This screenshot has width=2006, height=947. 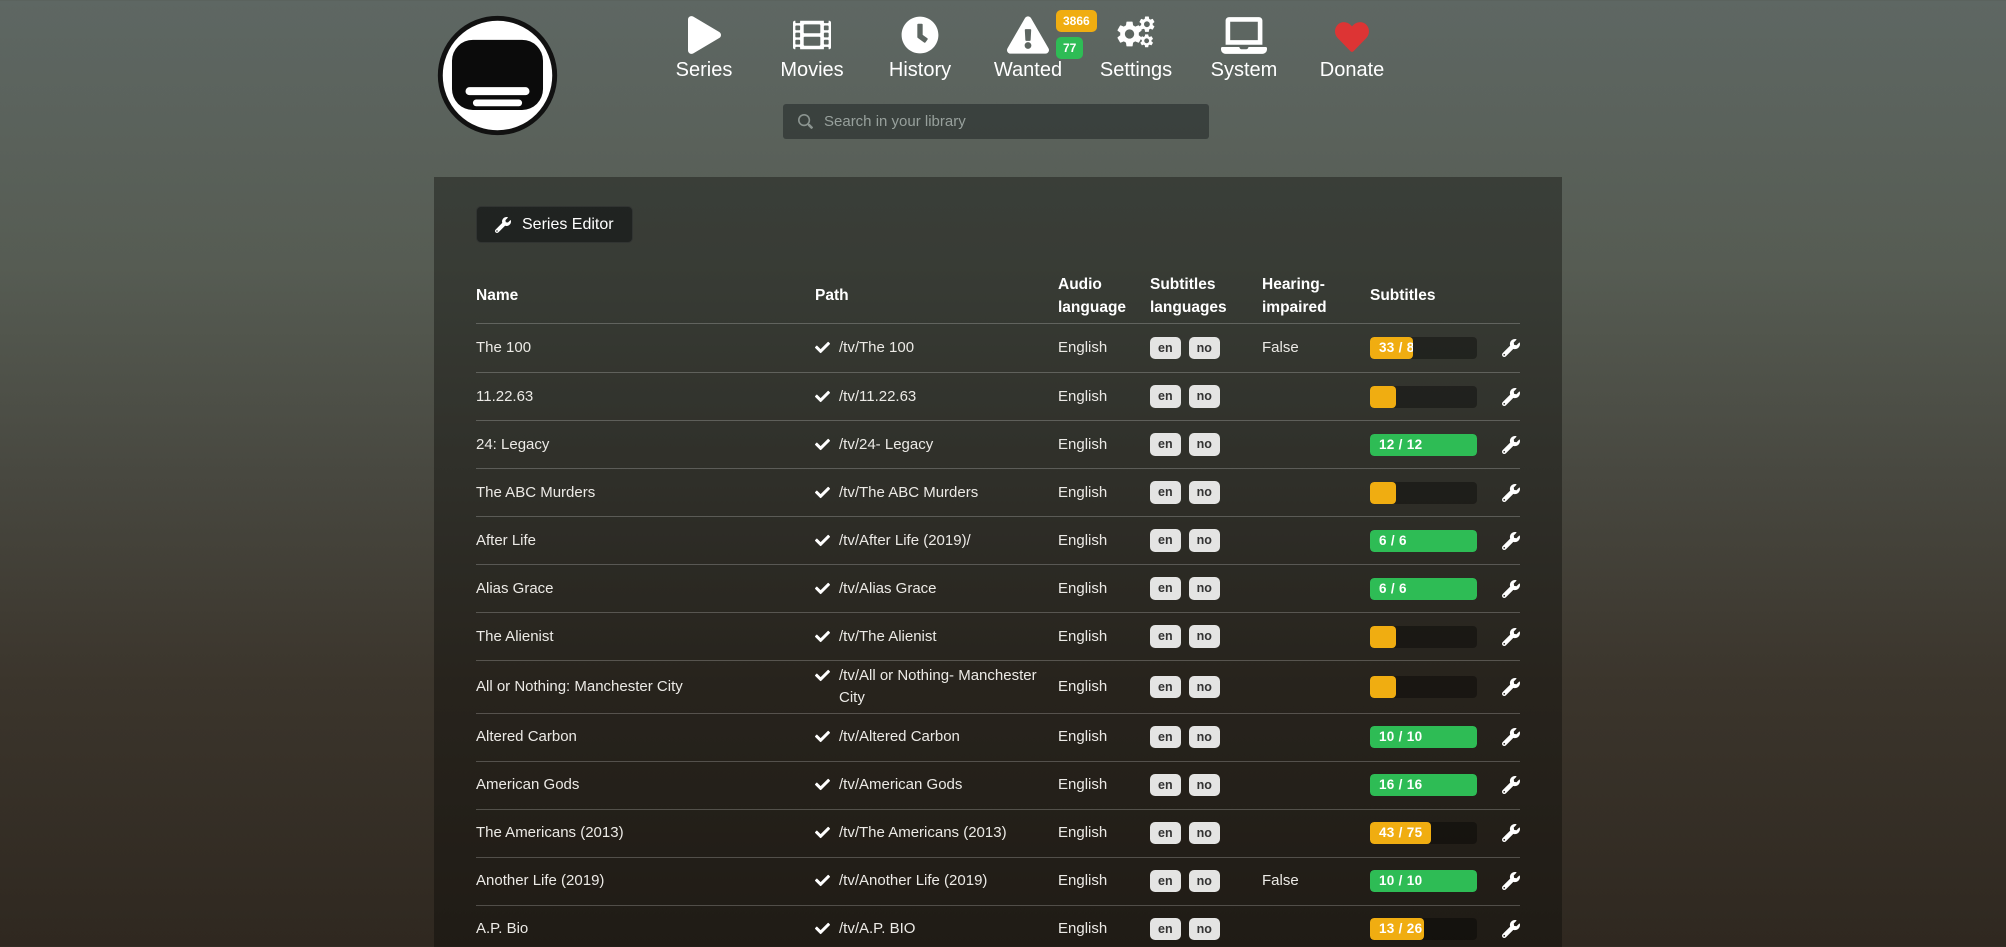 I want to click on subtitles-progress-bar: 12 / 12, so click(x=1423, y=444).